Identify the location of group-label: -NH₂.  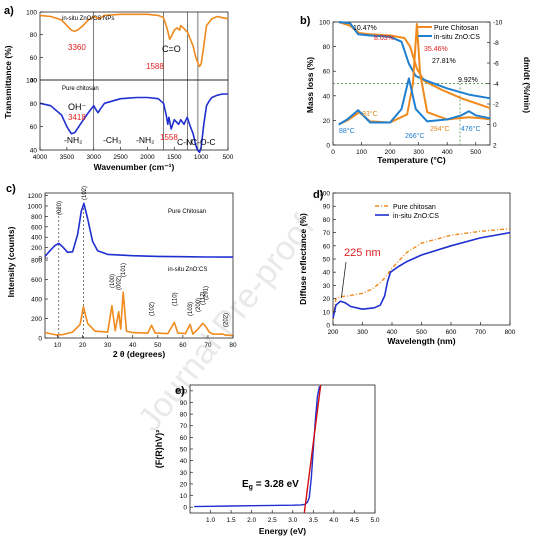
(73, 140).